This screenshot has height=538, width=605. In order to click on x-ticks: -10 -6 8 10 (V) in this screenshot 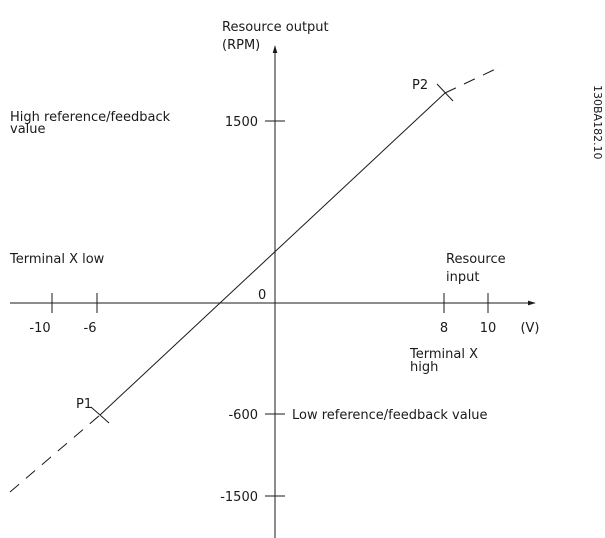, I will do `click(284, 314)`.